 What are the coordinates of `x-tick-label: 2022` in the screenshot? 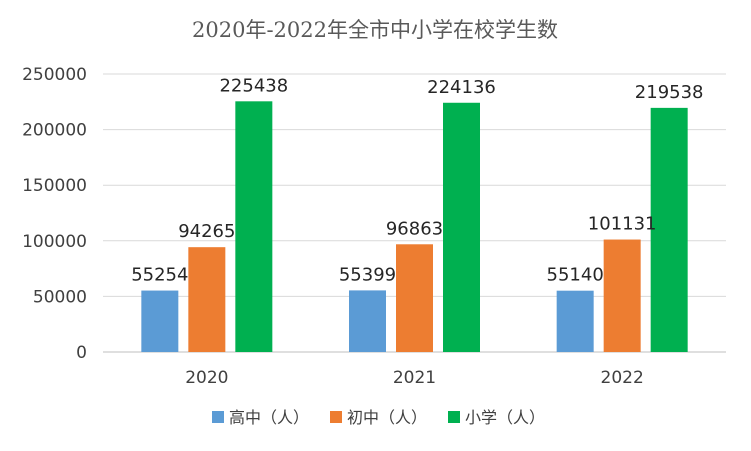 It's located at (622, 378).